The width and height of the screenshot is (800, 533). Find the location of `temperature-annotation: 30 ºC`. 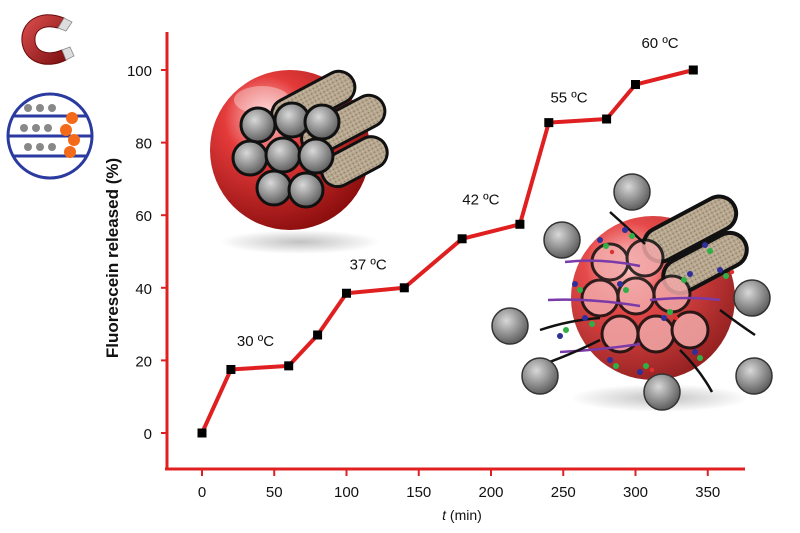

temperature-annotation: 30 ºC is located at coordinates (255, 341).